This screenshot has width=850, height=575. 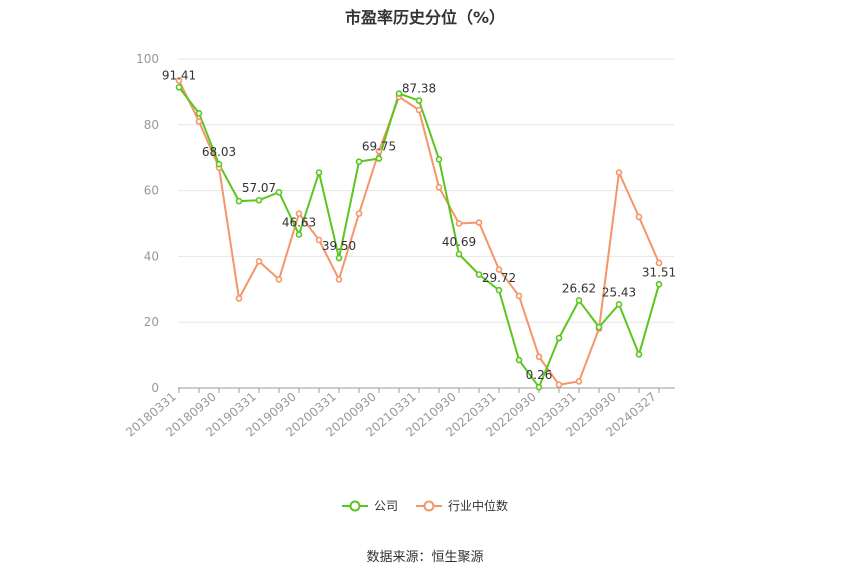 I want to click on legend: 公司 行业中位数, so click(x=425, y=505).